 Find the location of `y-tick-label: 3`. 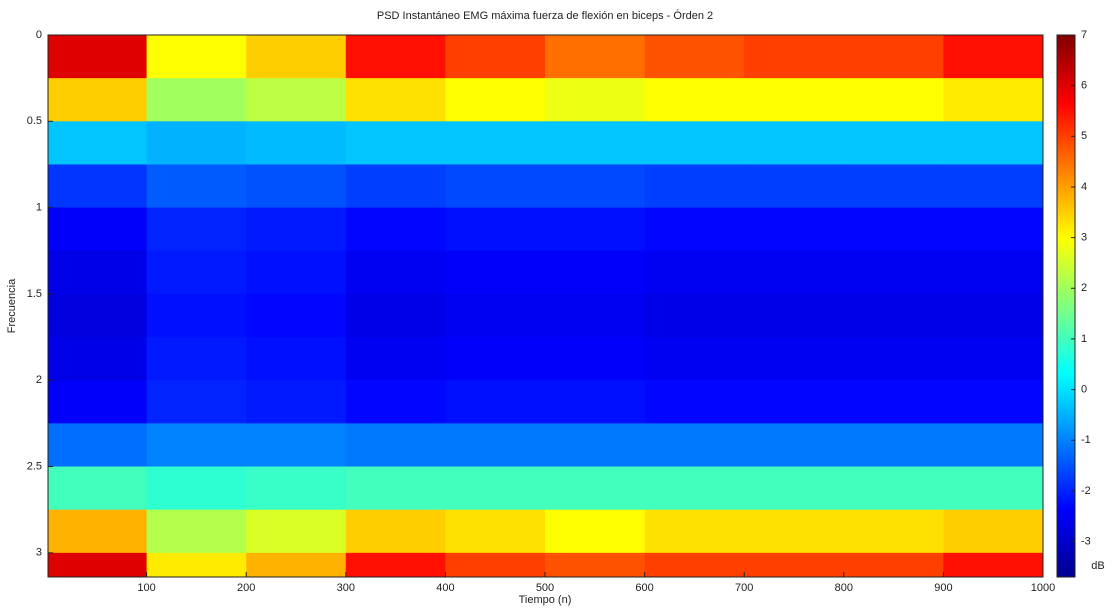

y-tick-label: 3 is located at coordinates (39, 553).